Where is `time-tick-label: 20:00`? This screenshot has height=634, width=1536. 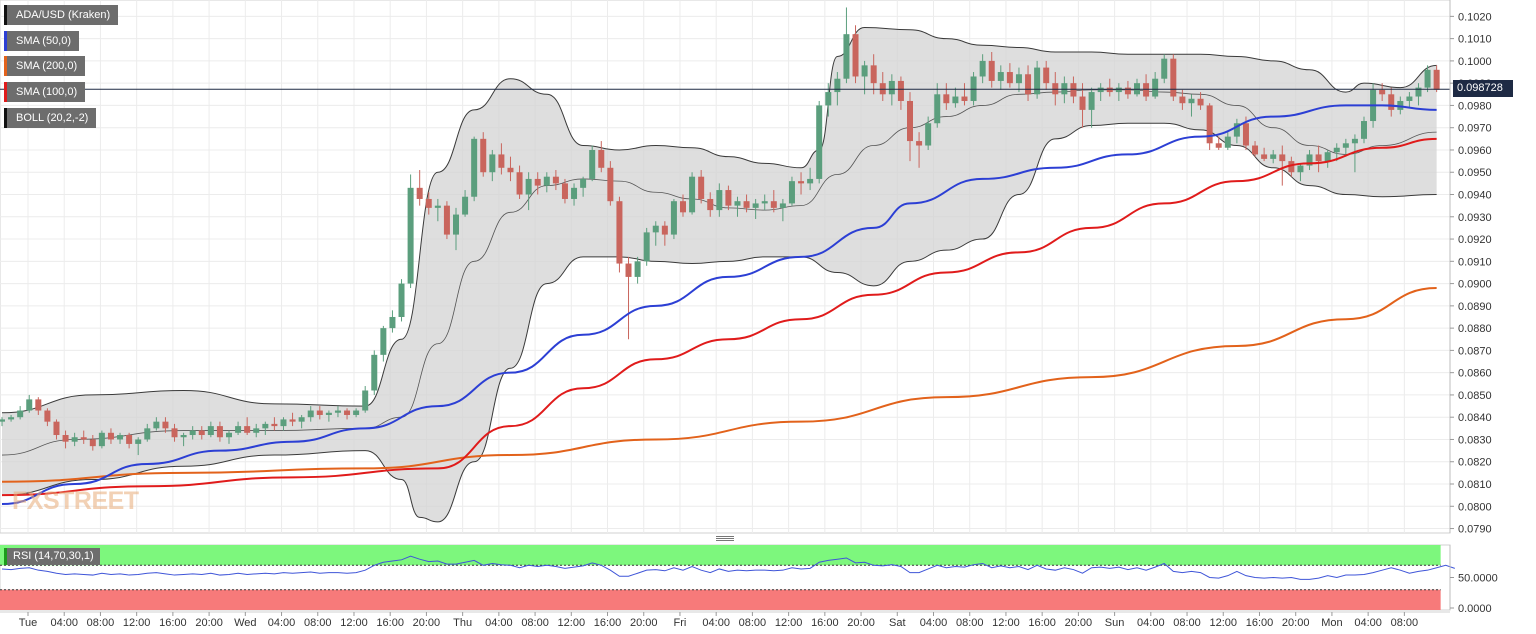
time-tick-label: 20:00 is located at coordinates (427, 623).